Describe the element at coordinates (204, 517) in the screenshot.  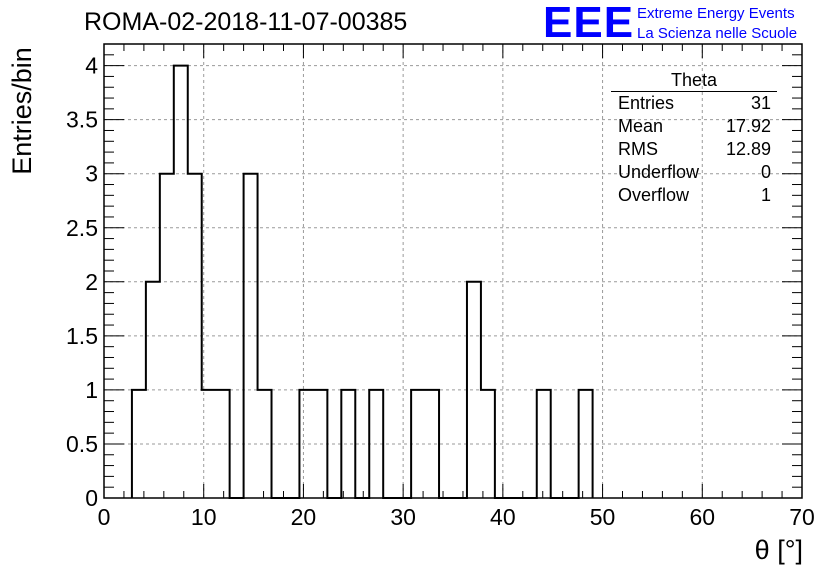
I see `x-tick-label: 10` at that location.